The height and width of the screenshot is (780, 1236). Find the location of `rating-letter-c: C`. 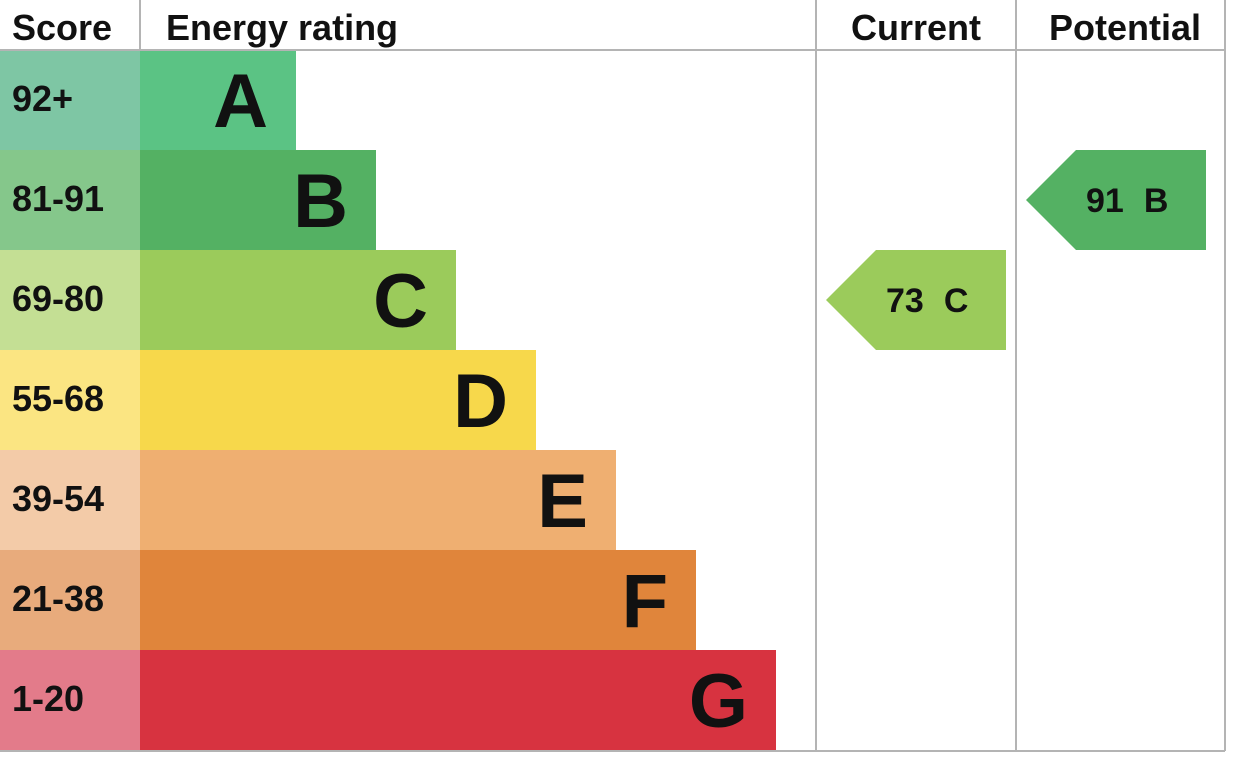

rating-letter-c: C is located at coordinates (400, 301).